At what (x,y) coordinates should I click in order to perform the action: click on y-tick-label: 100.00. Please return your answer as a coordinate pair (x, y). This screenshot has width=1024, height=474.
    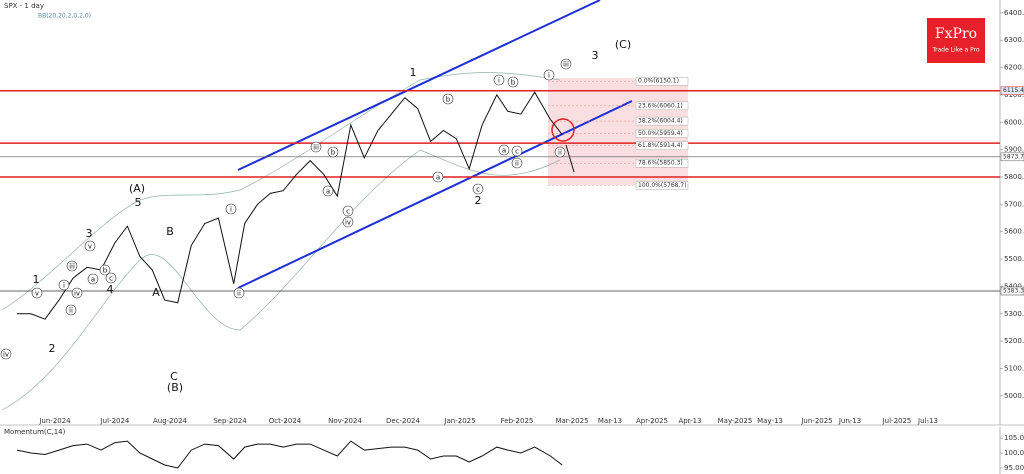
    Looking at the image, I should click on (1014, 453).